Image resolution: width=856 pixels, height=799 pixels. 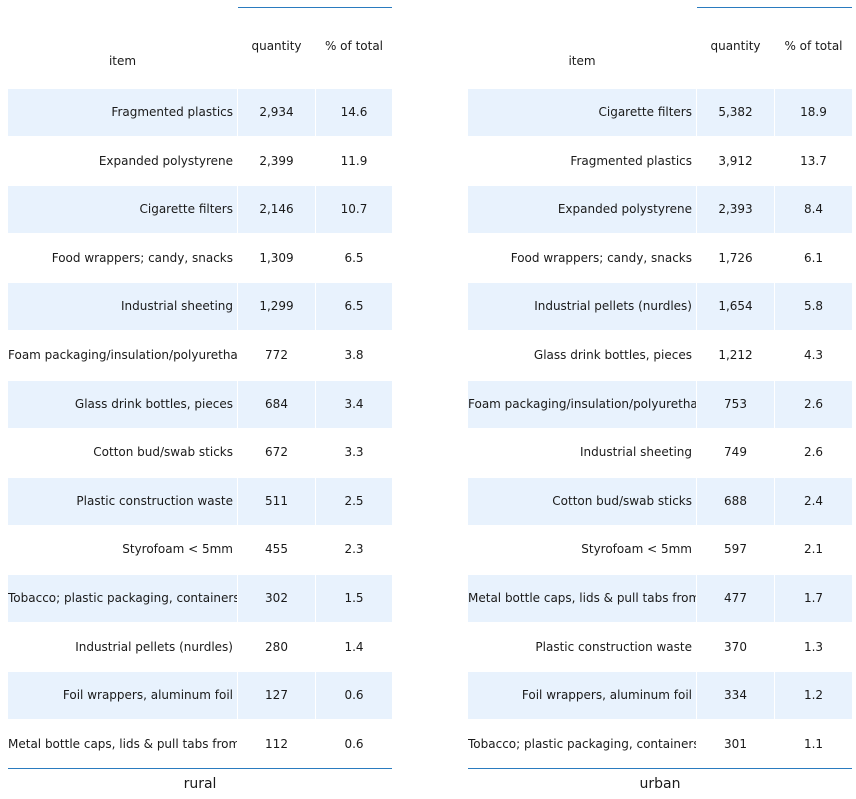 I want to click on quantity-cell: 3,912, so click(x=735, y=160).